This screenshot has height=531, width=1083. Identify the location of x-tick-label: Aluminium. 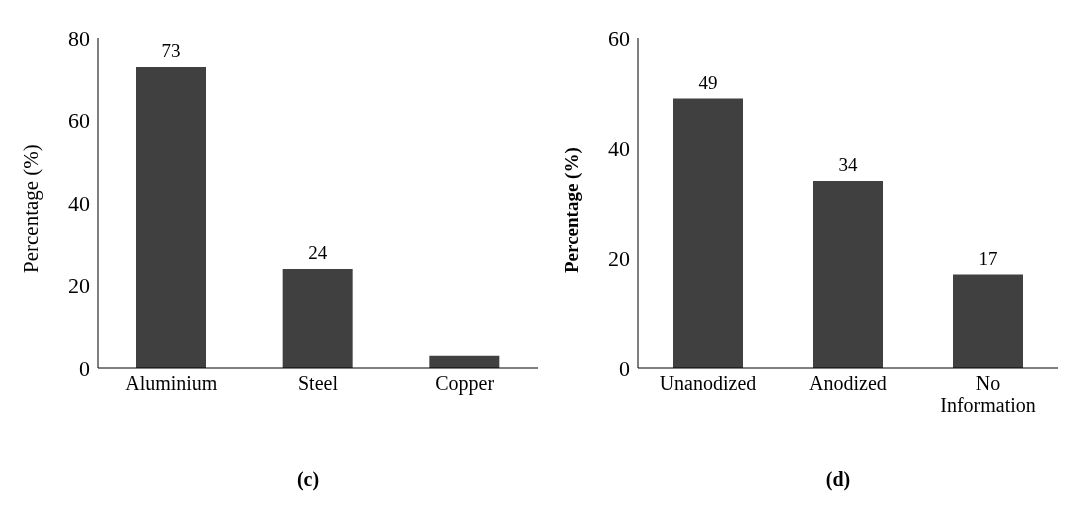
(171, 383).